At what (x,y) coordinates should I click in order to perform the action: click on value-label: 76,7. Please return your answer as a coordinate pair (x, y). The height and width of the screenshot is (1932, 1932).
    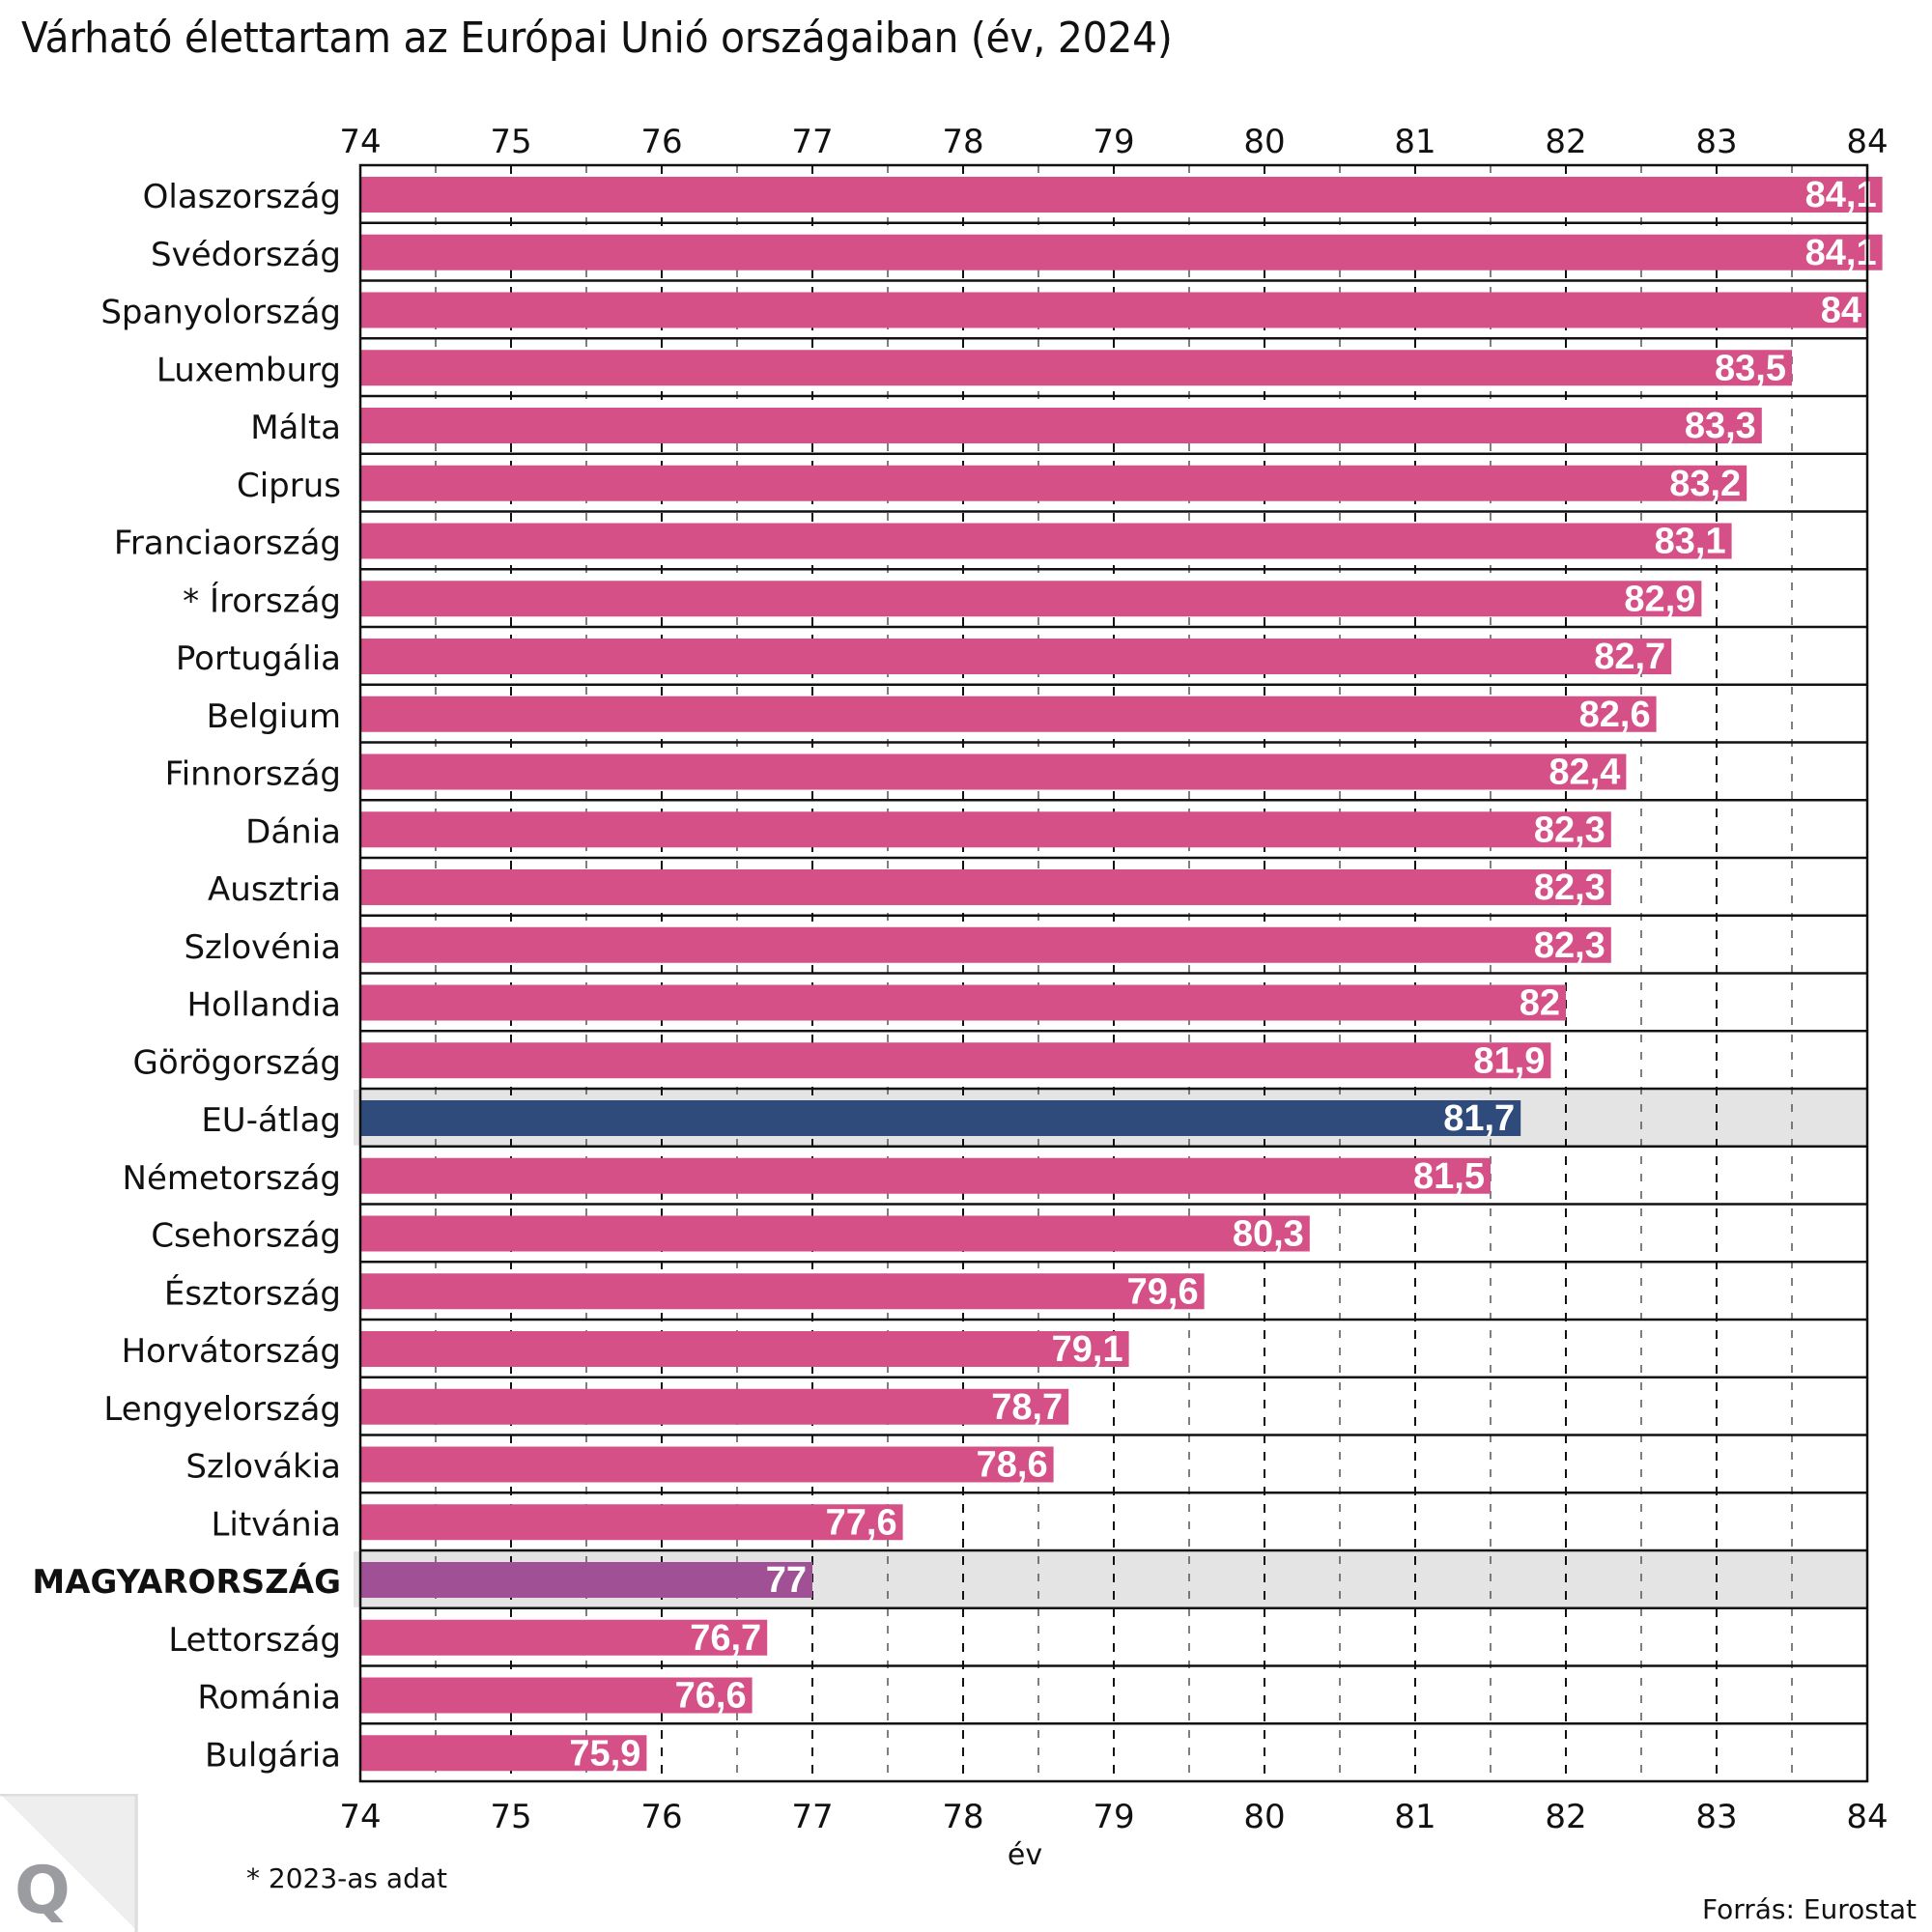
    Looking at the image, I should click on (725, 1638).